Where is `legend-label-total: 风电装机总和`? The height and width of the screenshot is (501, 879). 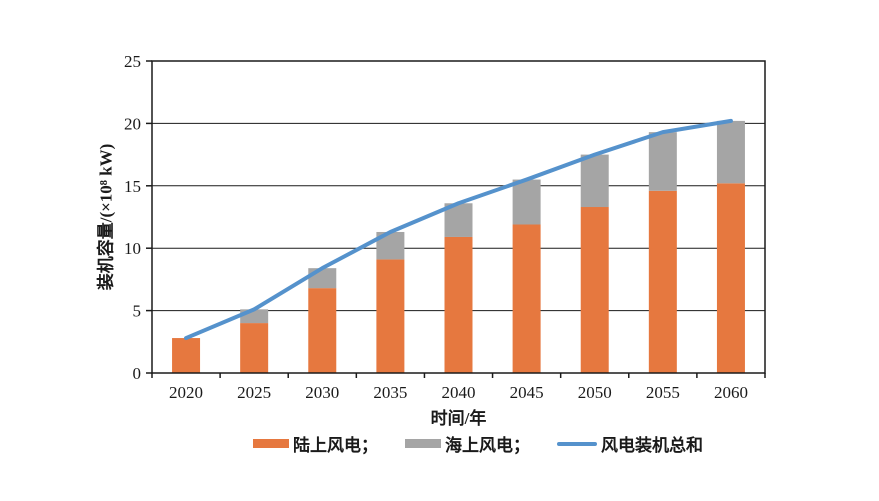
legend-label-total: 风电装机总和 is located at coordinates (652, 445).